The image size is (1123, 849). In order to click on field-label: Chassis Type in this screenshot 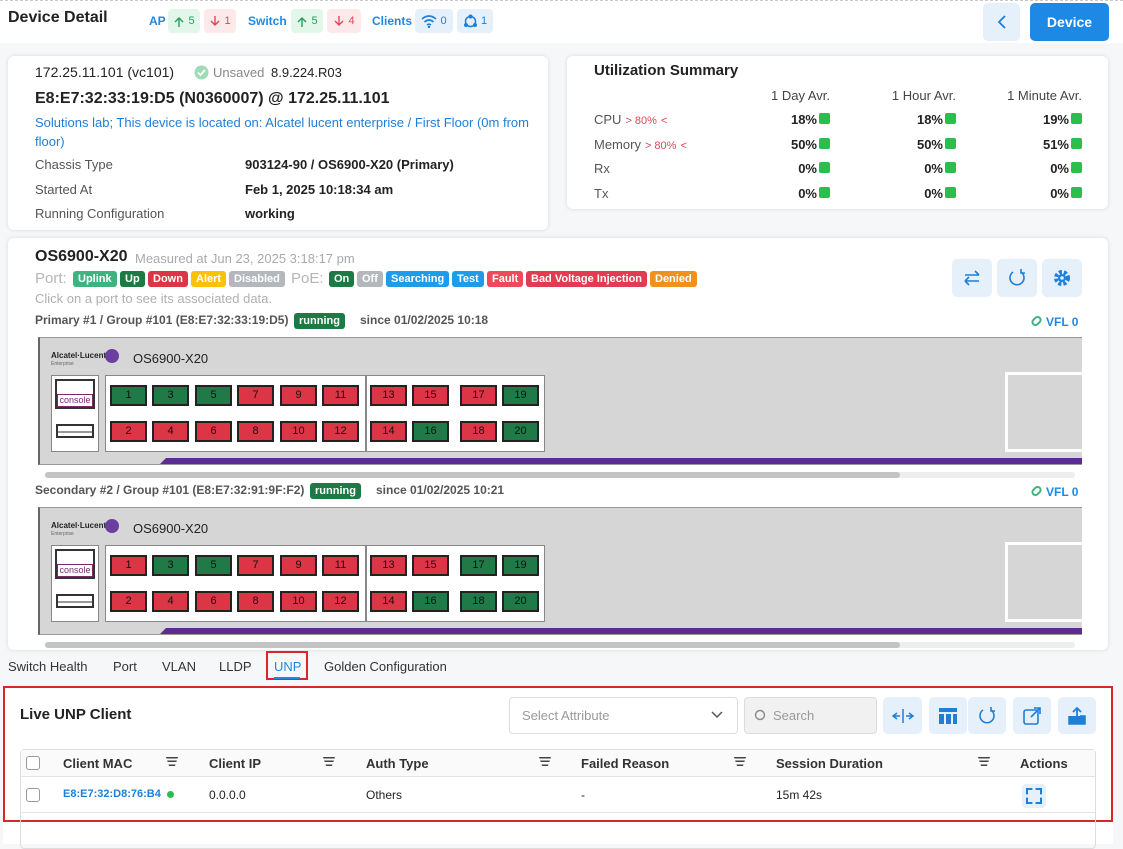, I will do `click(74, 164)`.